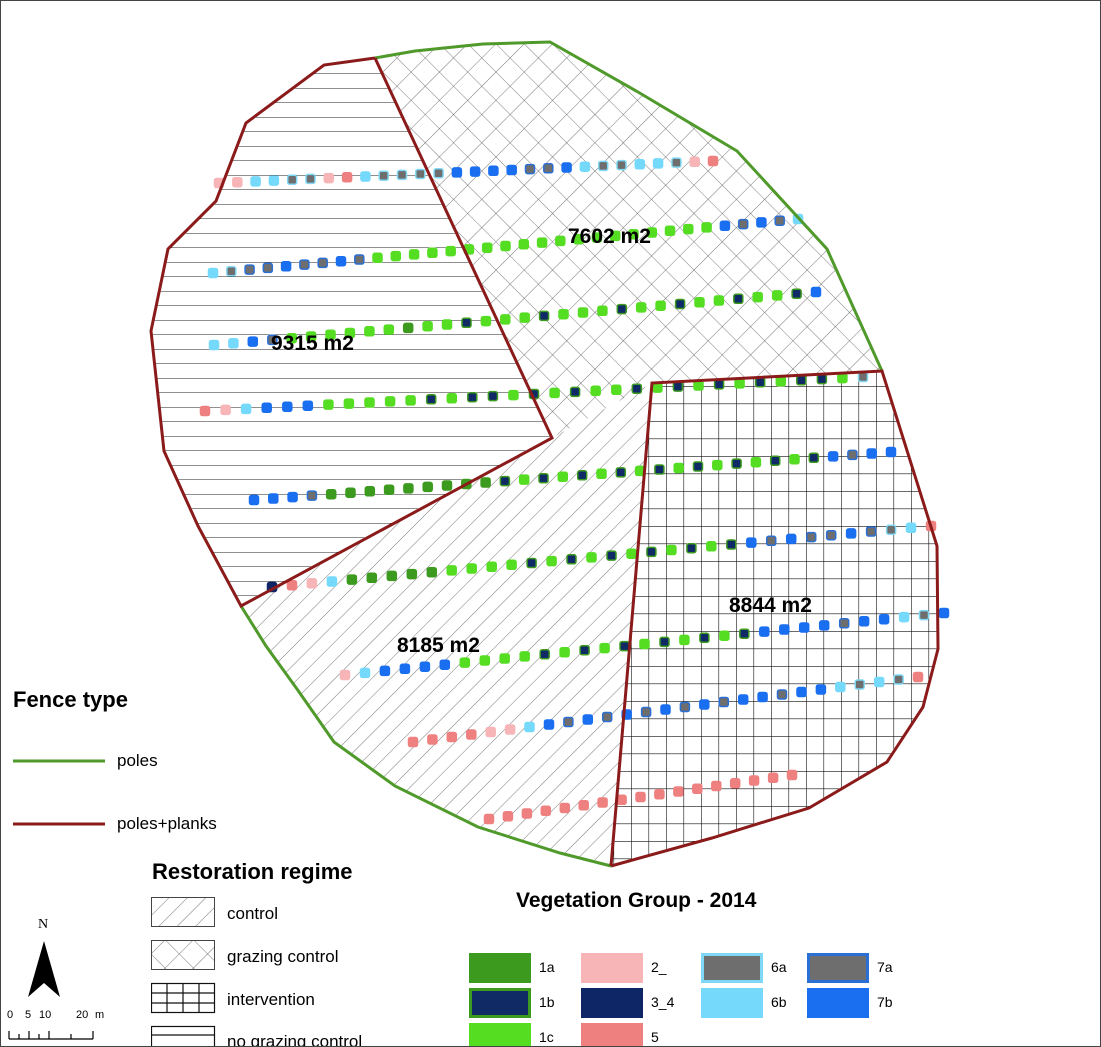  I want to click on veg-swatch-7b, so click(838, 1003).